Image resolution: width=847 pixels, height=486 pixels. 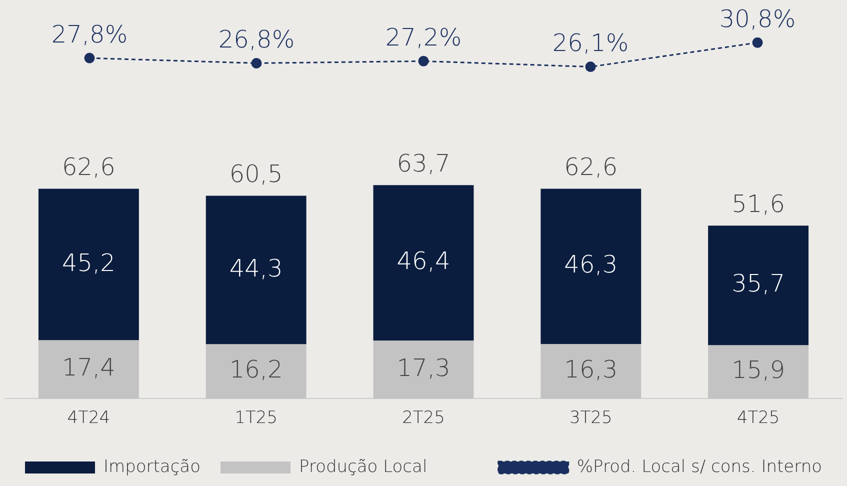 What do you see at coordinates (423, 368) in the screenshot?
I see `data-label: 17,3` at bounding box center [423, 368].